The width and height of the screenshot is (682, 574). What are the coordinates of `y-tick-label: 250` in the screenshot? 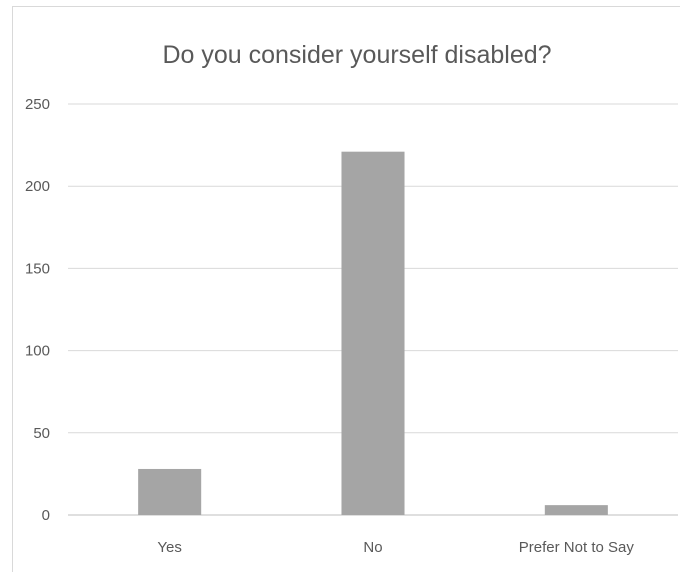 It's located at (37, 104).